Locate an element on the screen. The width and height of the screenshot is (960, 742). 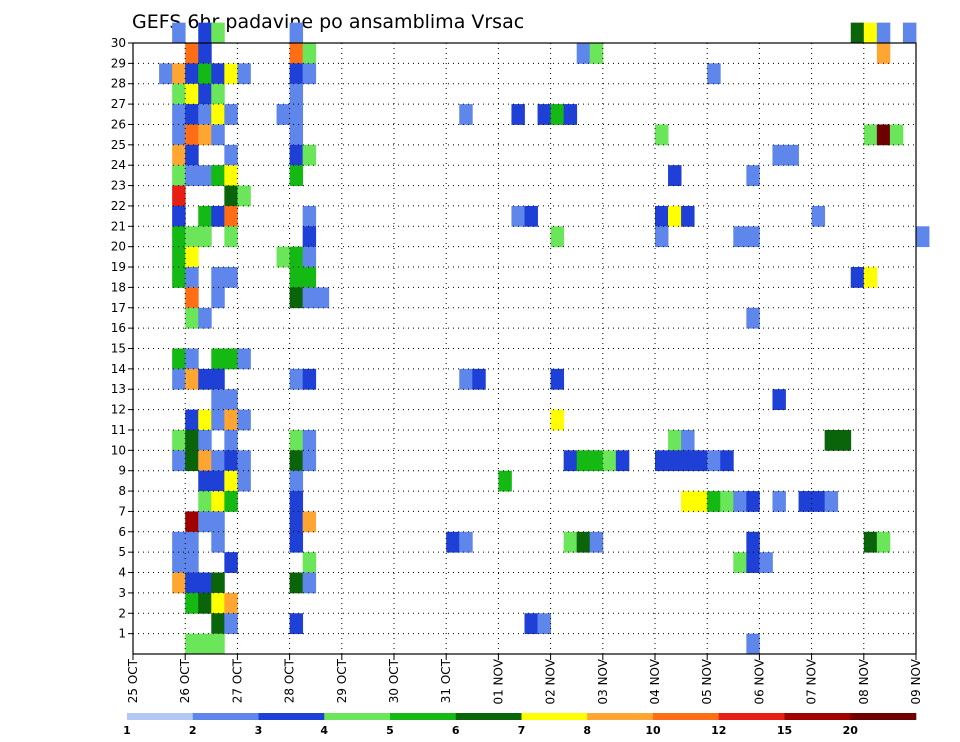
y-tick-label: 29 is located at coordinates (118, 63).